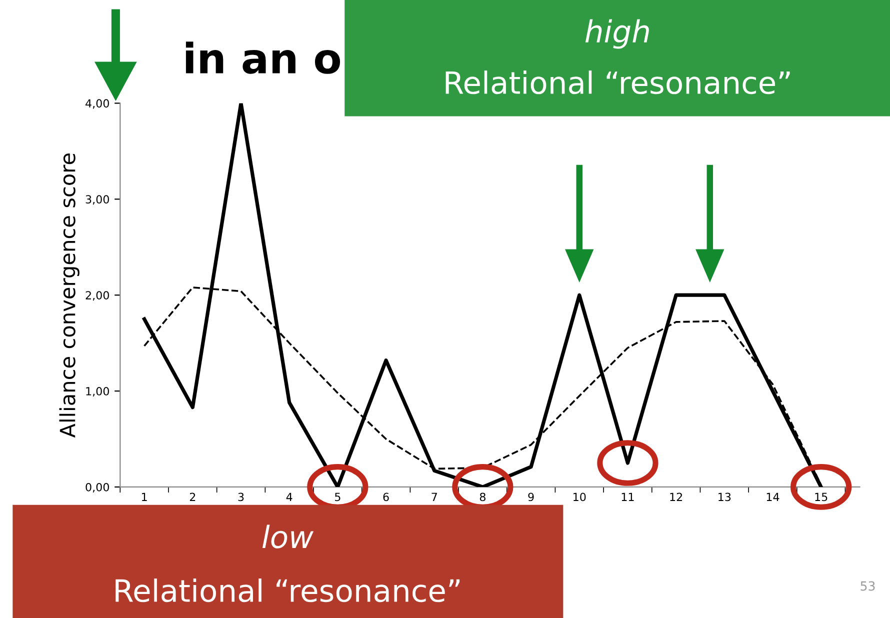  What do you see at coordinates (386, 497) in the screenshot?
I see `x-tick-label: 6` at bounding box center [386, 497].